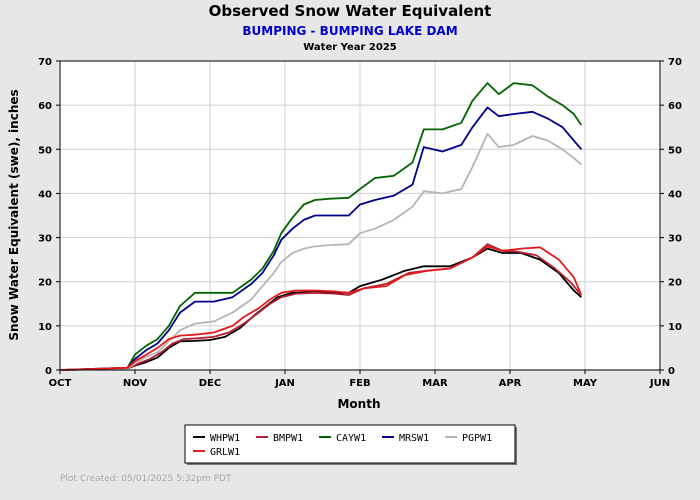 The image size is (700, 500). I want to click on y-tick-label-left: 0, so click(48, 371).